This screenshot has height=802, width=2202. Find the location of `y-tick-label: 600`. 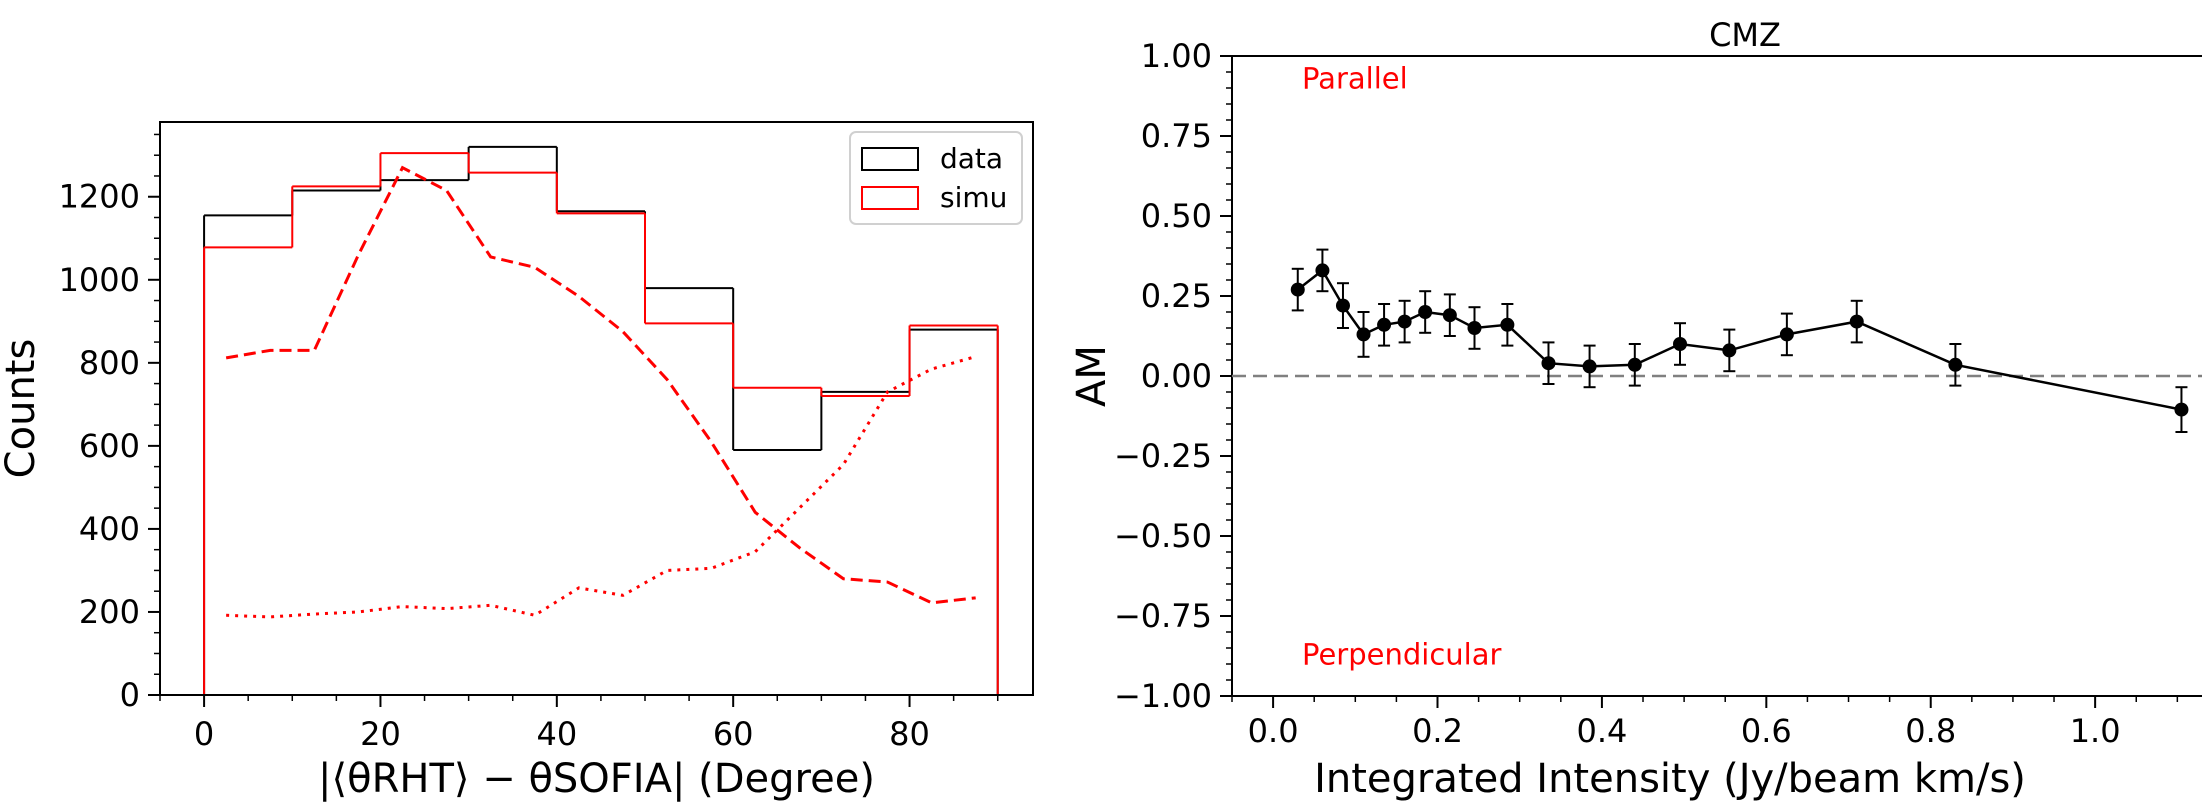

y-tick-label: 600 is located at coordinates (109, 446).